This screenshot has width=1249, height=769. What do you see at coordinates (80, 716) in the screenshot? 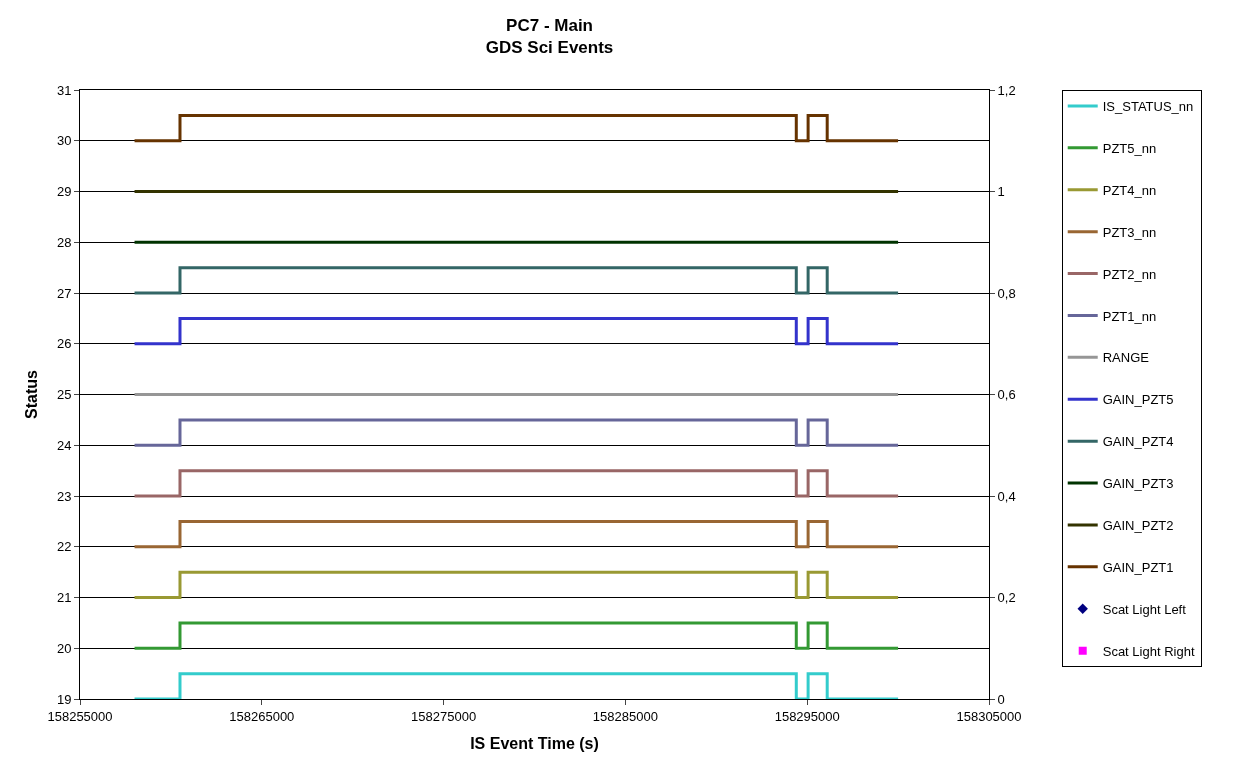
I see `x-tick-label: 158255000` at bounding box center [80, 716].